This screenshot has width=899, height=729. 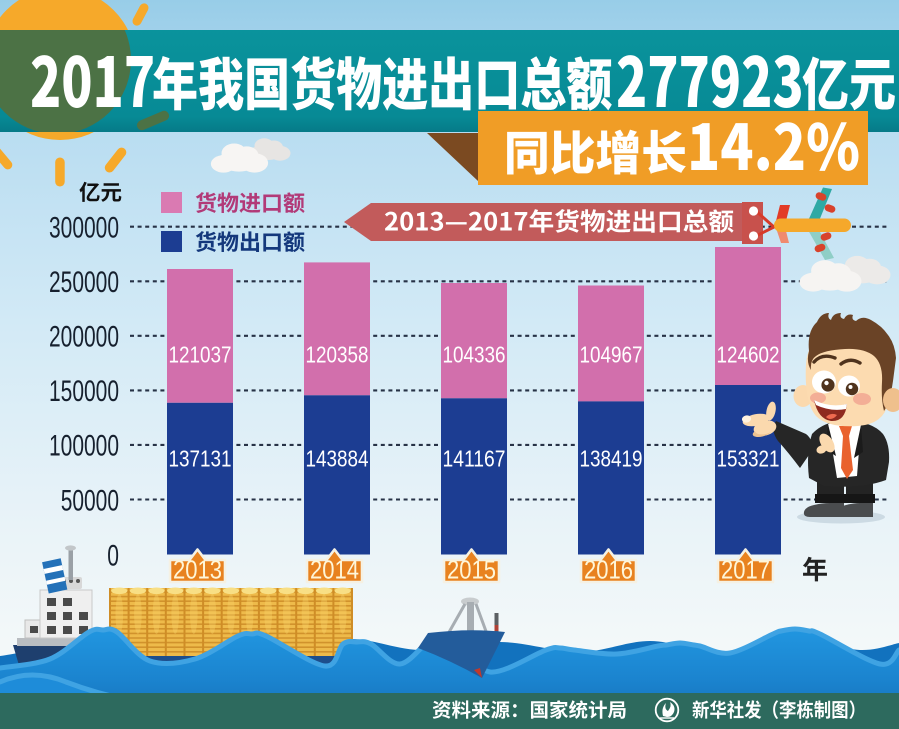 I want to click on svg-text: 200000, so click(x=84, y=337).